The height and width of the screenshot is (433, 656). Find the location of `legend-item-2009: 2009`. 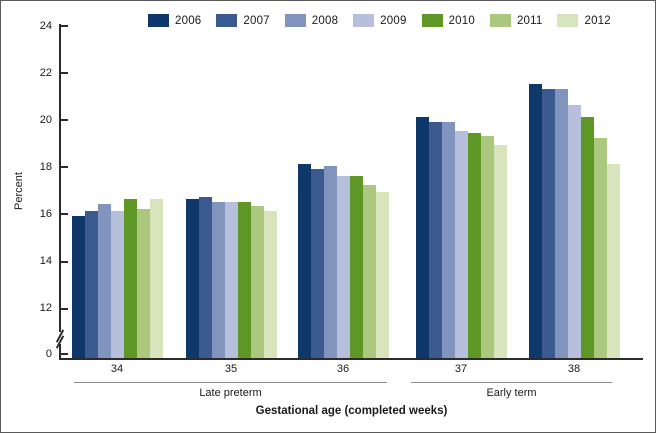

legend-item-2009: 2009 is located at coordinates (379, 20).